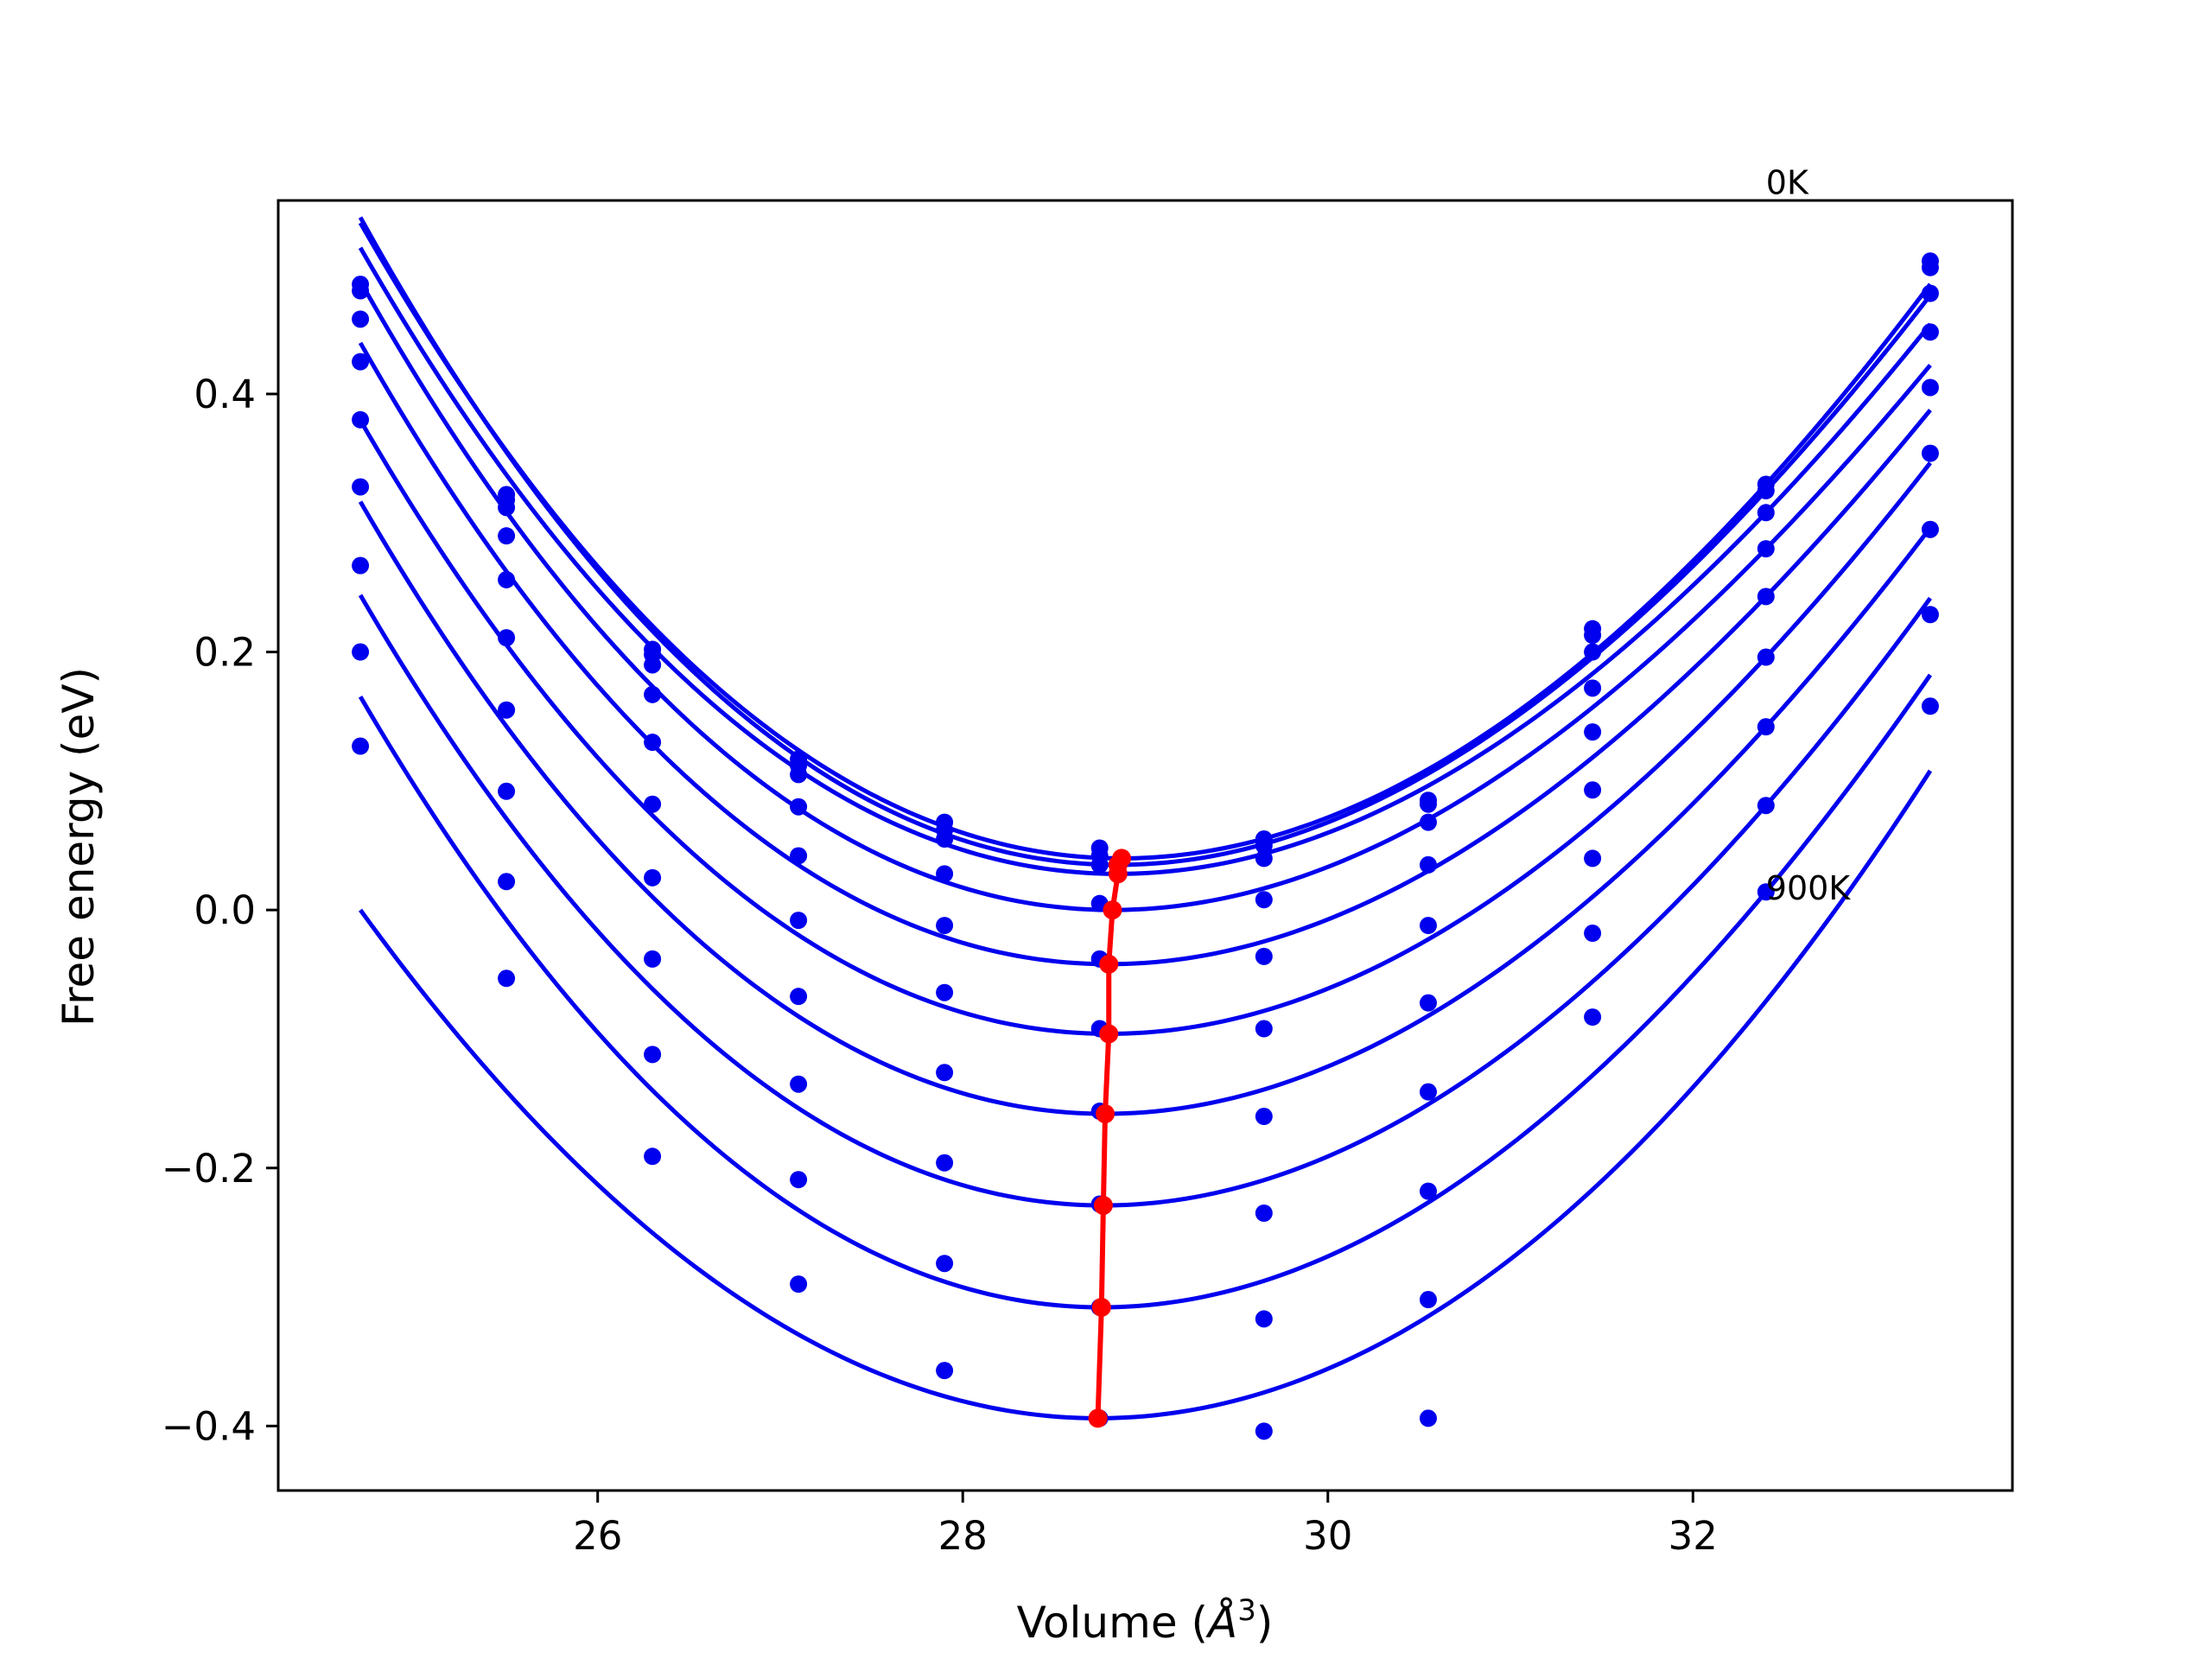 Image resolution: width=2212 pixels, height=1659 pixels. Describe the element at coordinates (209, 1426) in the screenshot. I see `y-tick-label: −0.4` at that location.